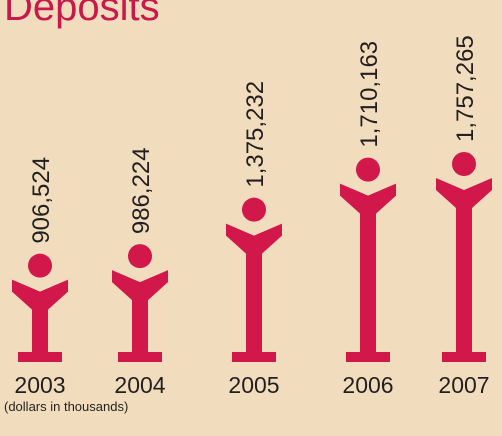  What do you see at coordinates (41, 200) in the screenshot?
I see `value-label: 906,524` at bounding box center [41, 200].